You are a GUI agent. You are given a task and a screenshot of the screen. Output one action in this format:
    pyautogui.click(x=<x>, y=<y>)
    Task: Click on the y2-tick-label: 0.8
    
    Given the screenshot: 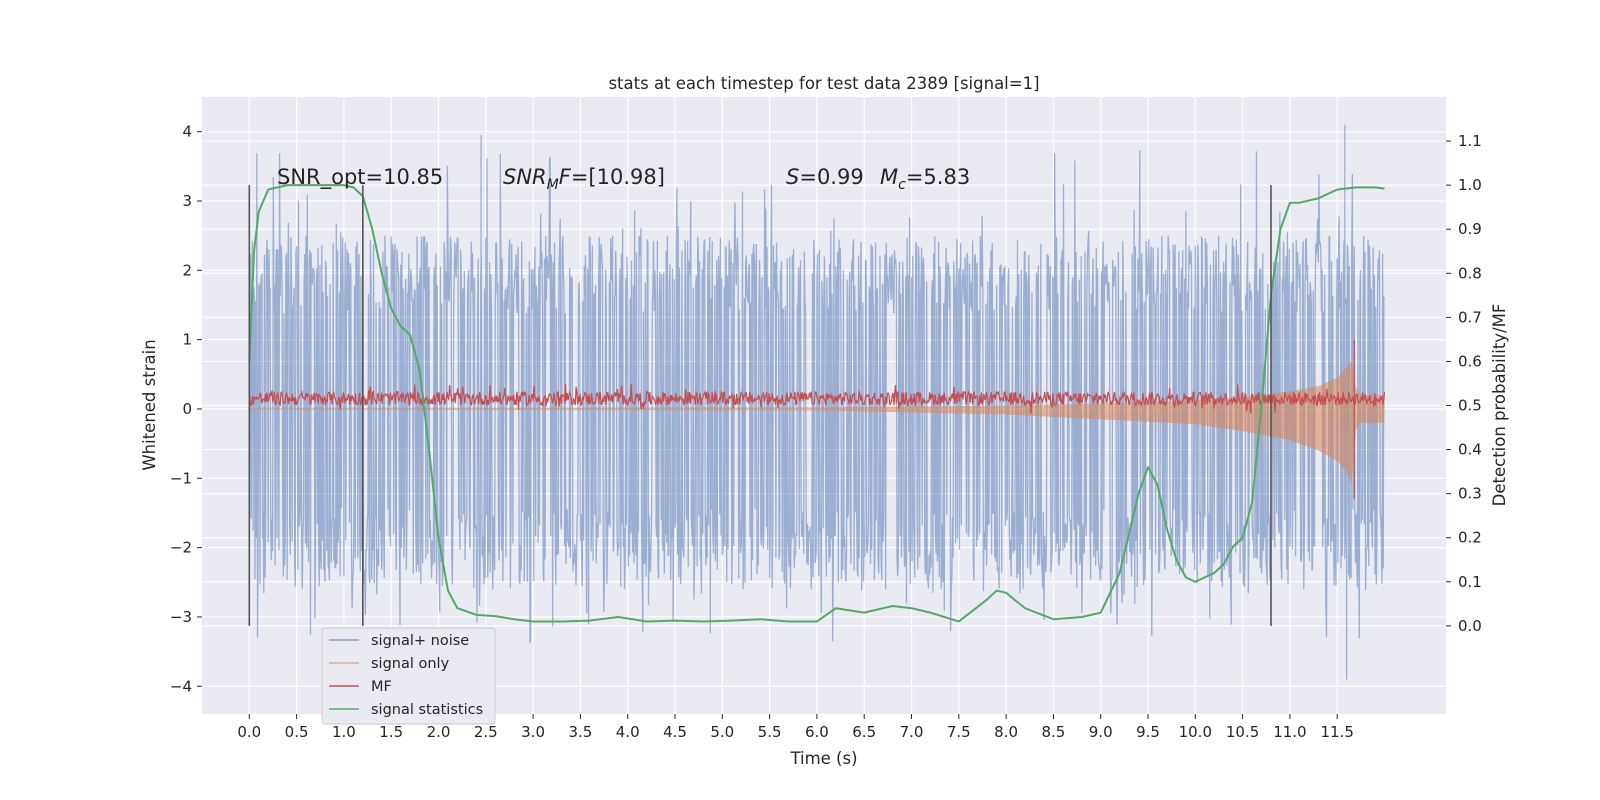 What is the action you would take?
    pyautogui.click(x=1470, y=273)
    